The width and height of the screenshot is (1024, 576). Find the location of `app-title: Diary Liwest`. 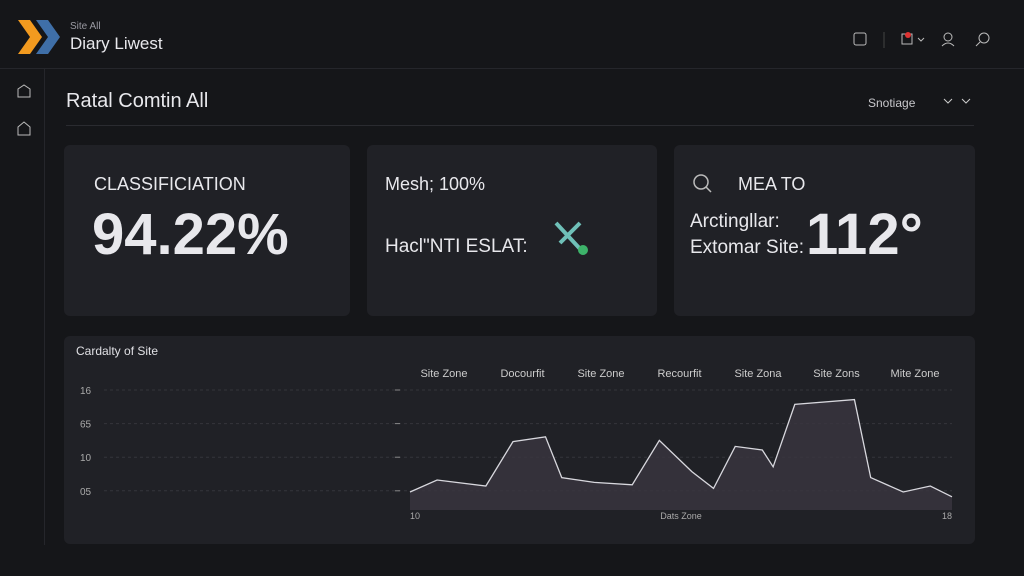

app-title: Diary Liwest is located at coordinates (116, 43).